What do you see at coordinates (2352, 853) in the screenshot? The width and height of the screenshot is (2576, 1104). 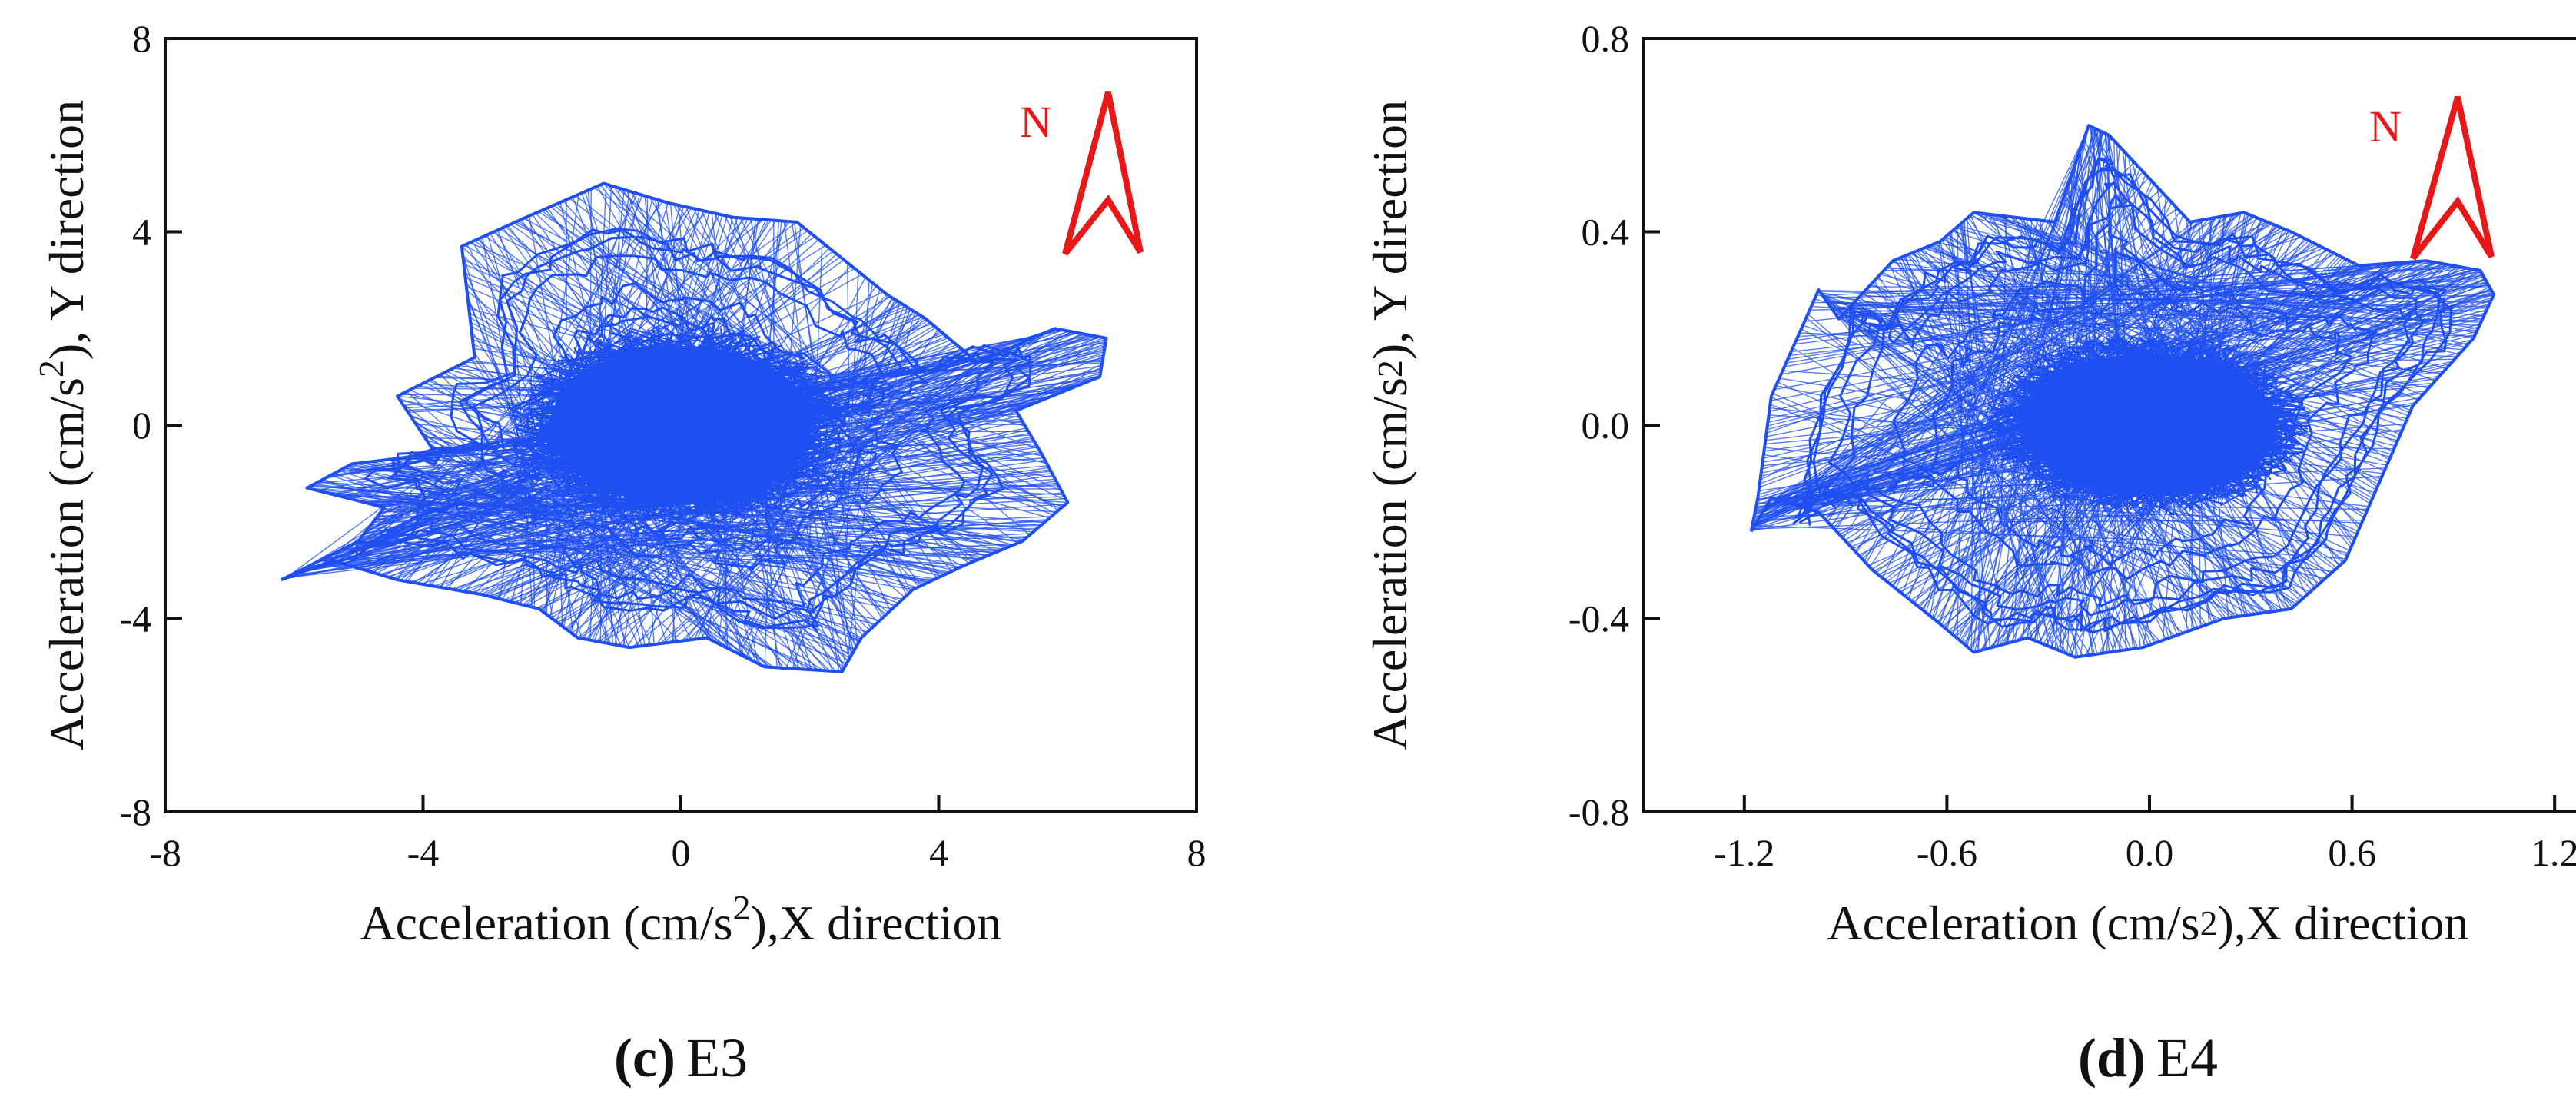 I see `x-tick-label: 0.6` at bounding box center [2352, 853].